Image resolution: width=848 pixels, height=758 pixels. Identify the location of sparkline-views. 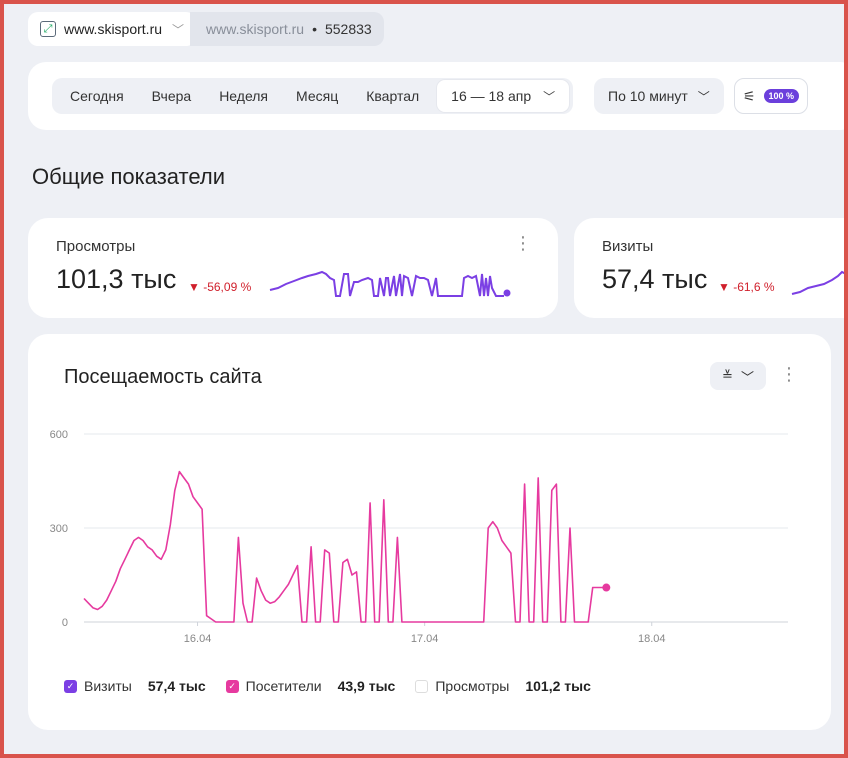
(390, 283).